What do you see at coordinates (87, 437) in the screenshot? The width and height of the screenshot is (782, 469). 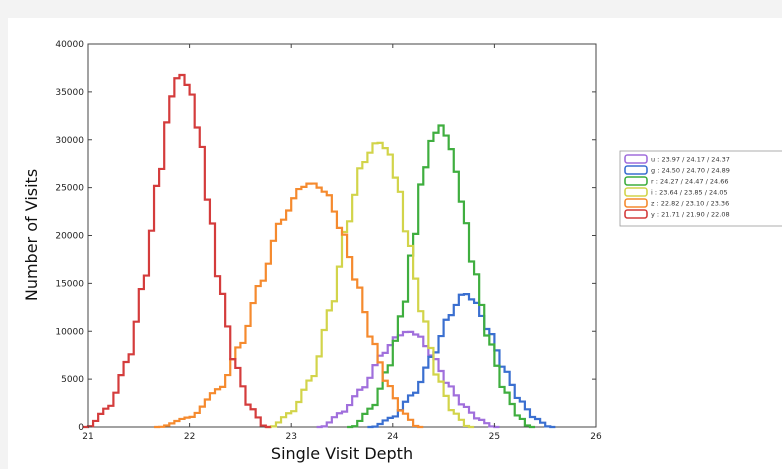 I see `x-tick-label: 21` at bounding box center [87, 437].